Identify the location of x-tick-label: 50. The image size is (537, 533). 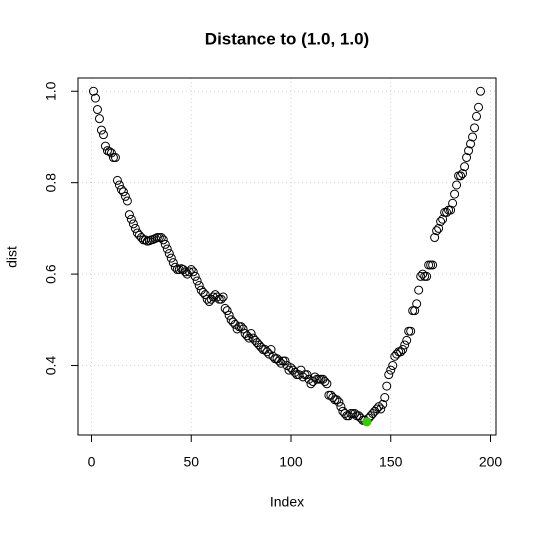
(191, 462).